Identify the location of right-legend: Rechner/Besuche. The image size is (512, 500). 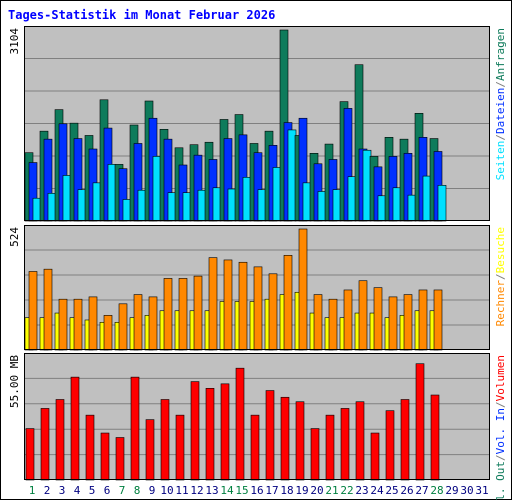
(500, 276).